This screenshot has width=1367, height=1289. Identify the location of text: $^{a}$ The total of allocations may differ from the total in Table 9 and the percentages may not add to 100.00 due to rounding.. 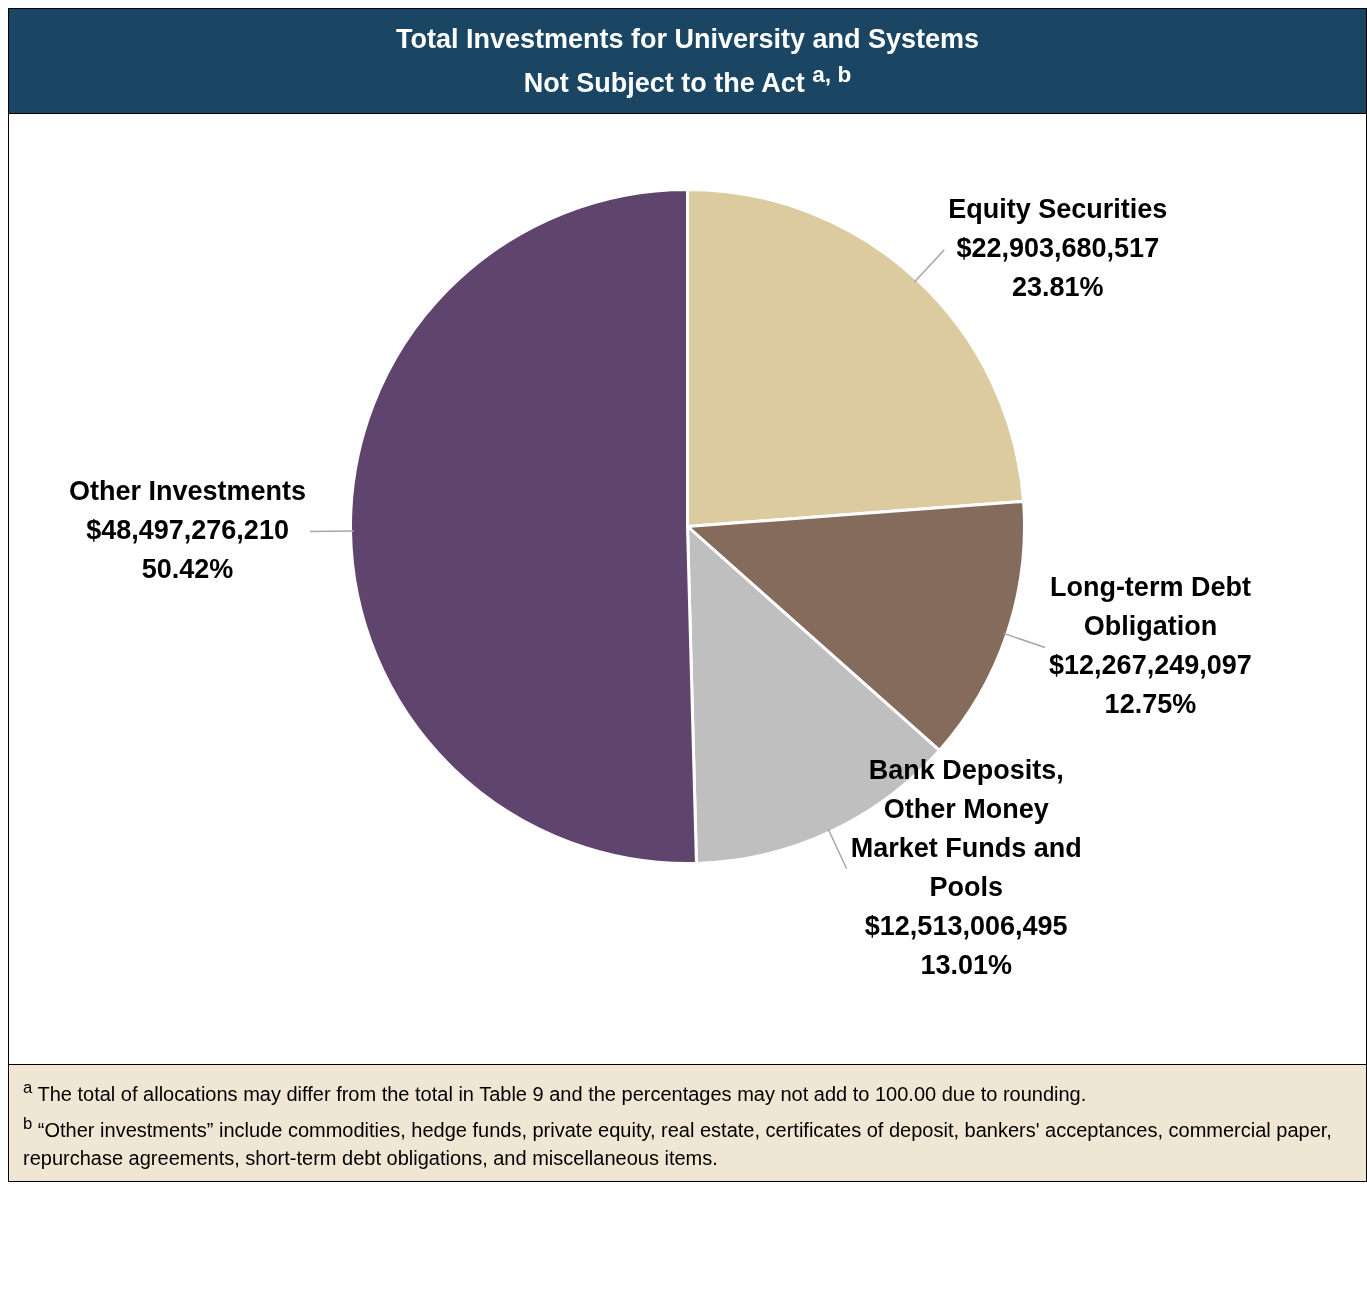
(555, 1092).